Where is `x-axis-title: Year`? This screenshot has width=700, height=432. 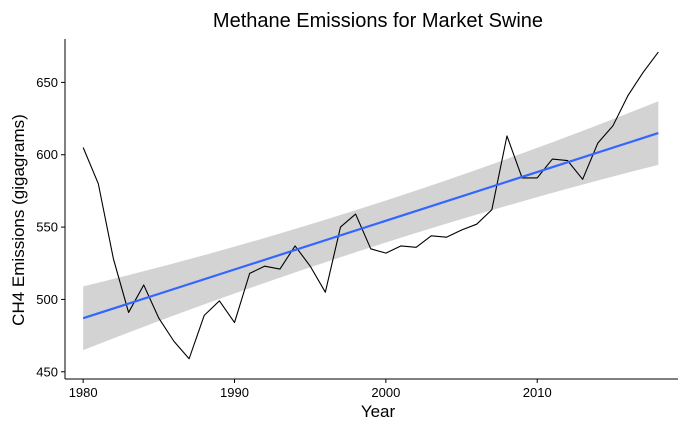 x-axis-title: Year is located at coordinates (378, 411).